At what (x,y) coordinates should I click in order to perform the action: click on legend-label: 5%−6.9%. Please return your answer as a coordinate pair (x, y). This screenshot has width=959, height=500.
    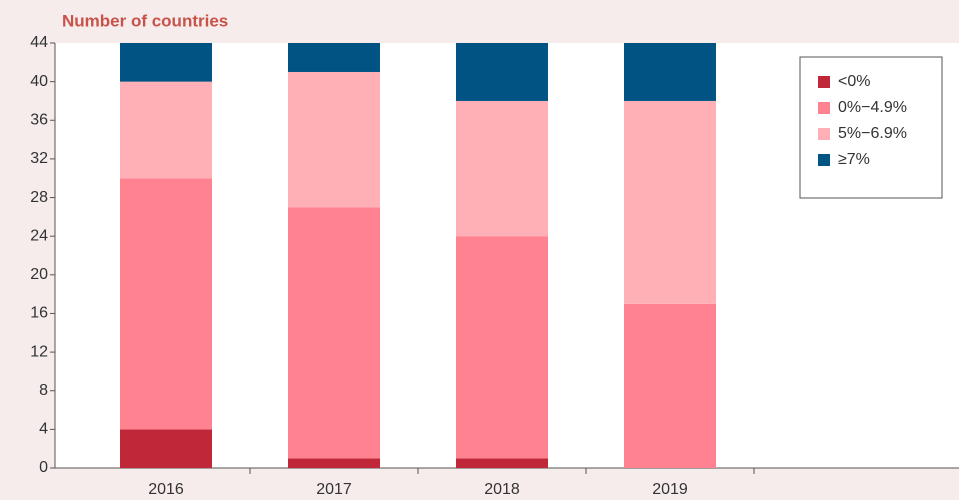
    Looking at the image, I should click on (872, 133).